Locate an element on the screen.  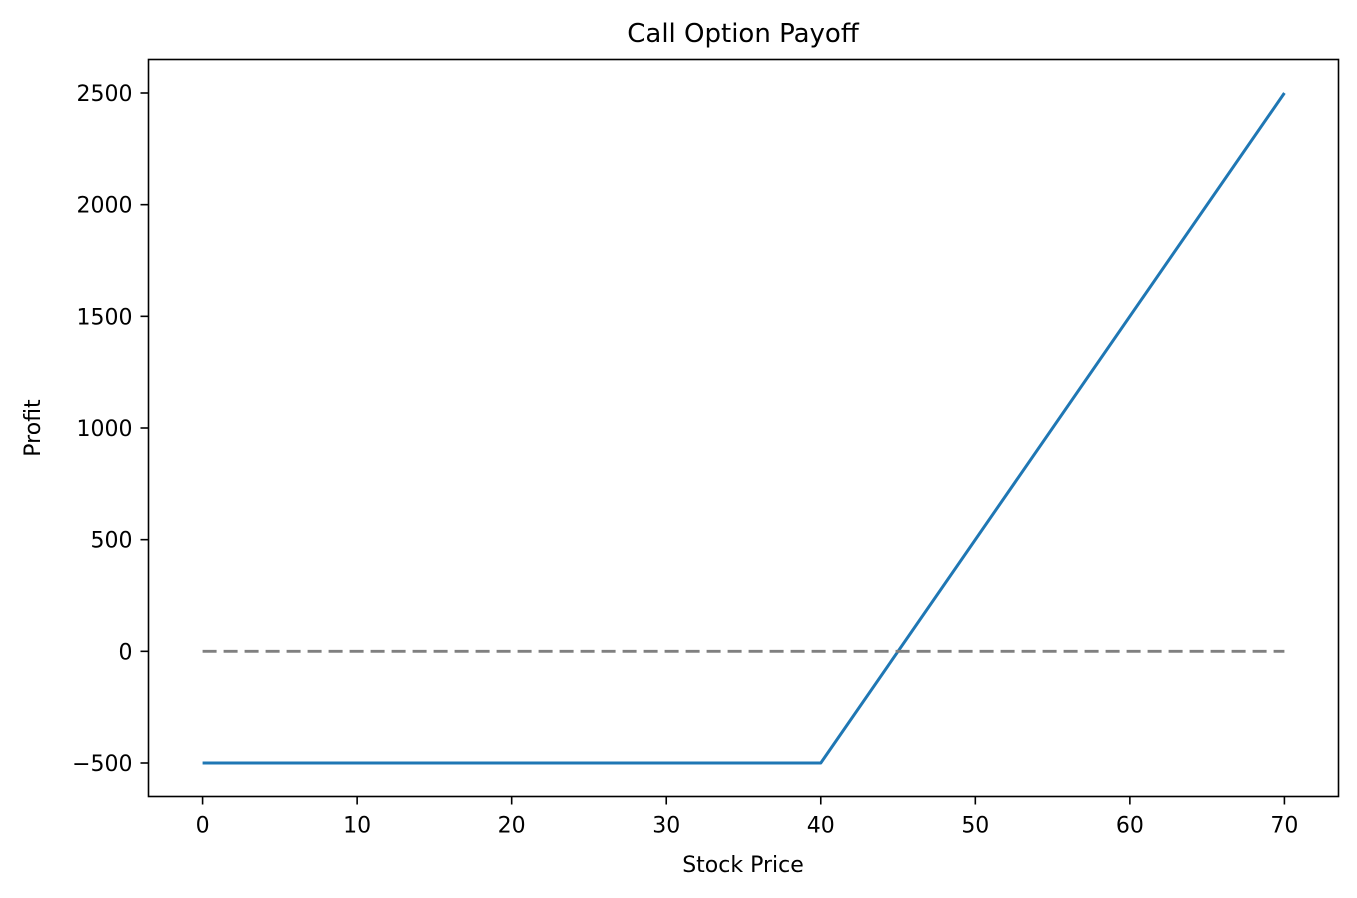
x-tick-label: 50 is located at coordinates (975, 826).